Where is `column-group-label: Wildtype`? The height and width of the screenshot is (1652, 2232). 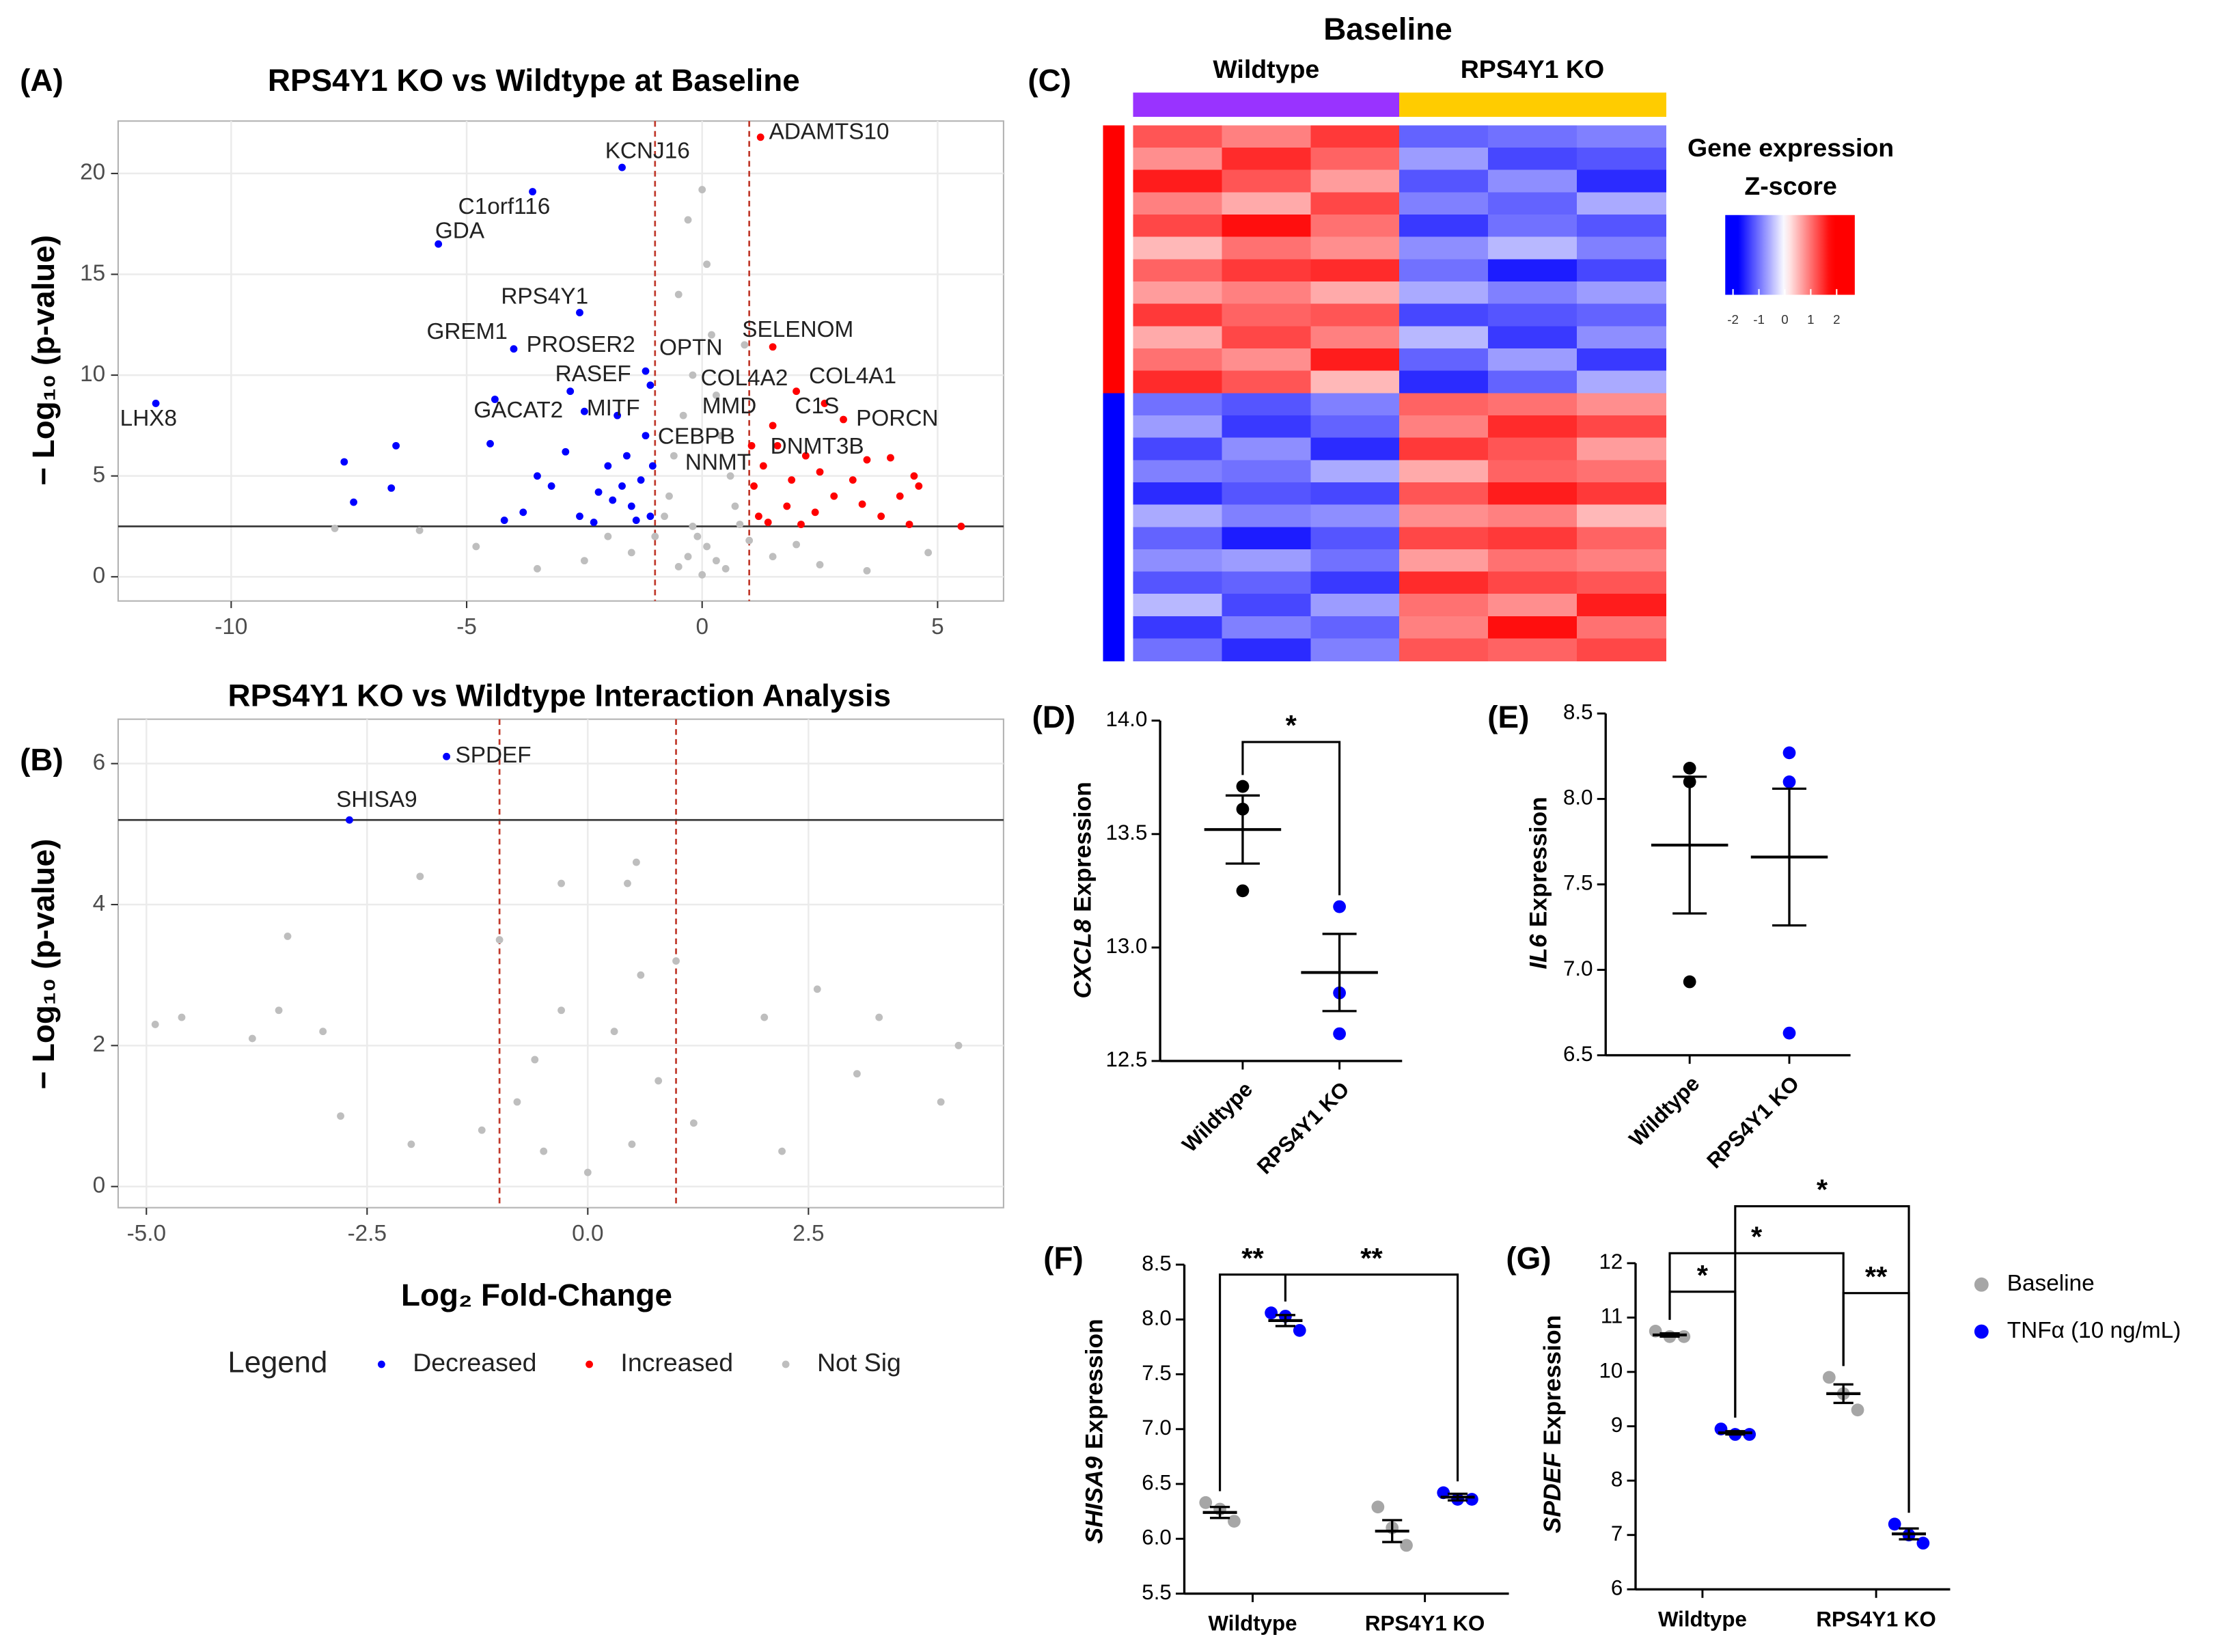 column-group-label: Wildtype is located at coordinates (1266, 69).